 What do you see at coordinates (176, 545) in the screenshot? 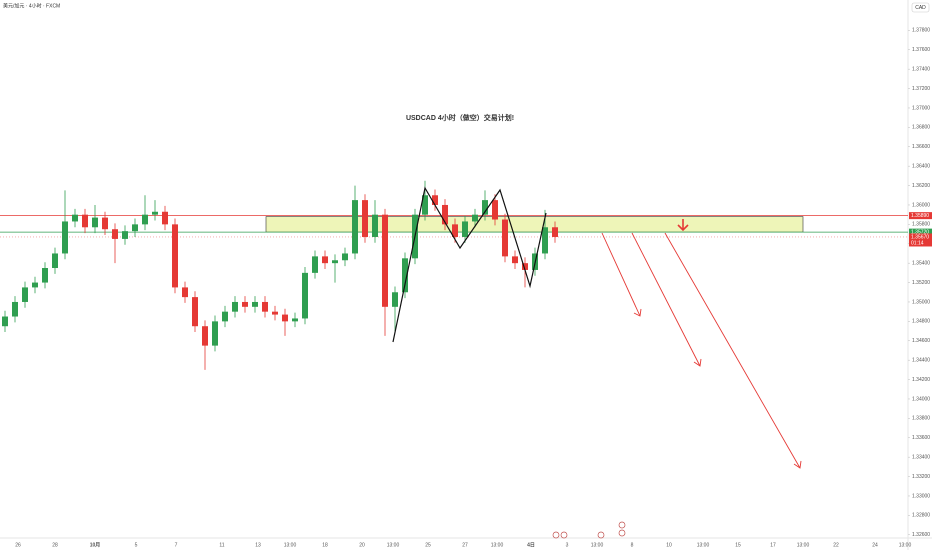
I see `x-tick-label: 7` at bounding box center [176, 545].